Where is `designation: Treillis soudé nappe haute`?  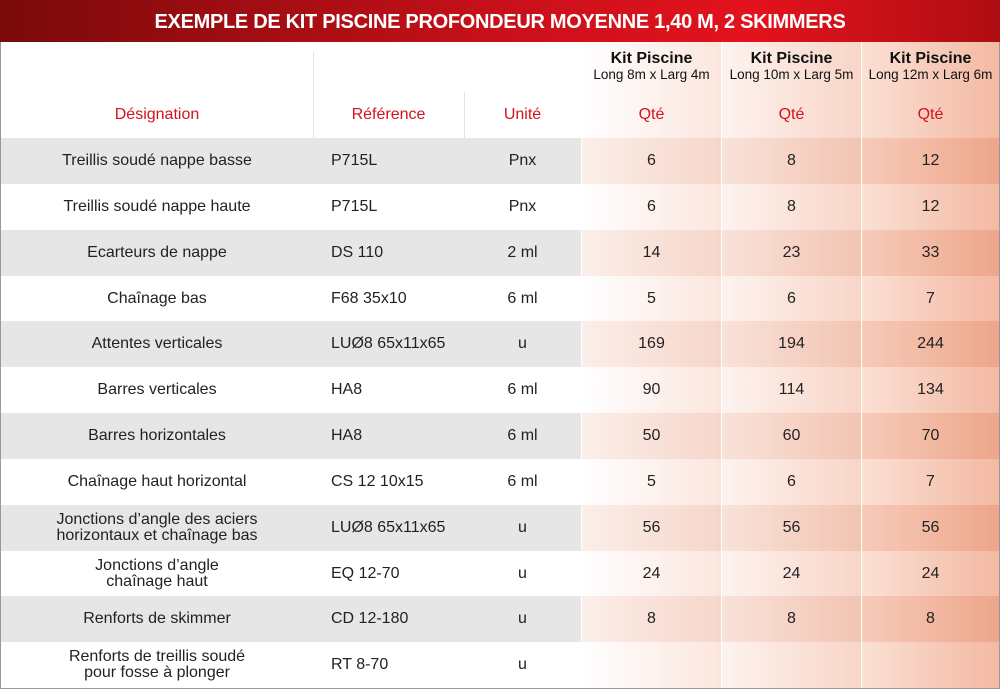 designation: Treillis soudé nappe haute is located at coordinates (157, 207).